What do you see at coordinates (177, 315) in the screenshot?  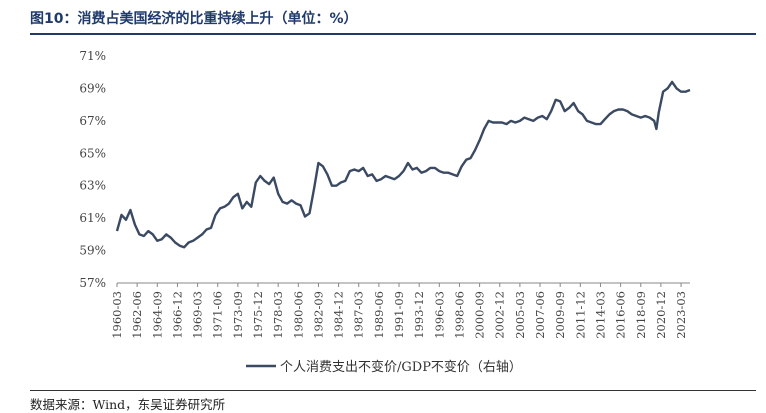 I see `x-tick-label: 1966-12` at bounding box center [177, 315].